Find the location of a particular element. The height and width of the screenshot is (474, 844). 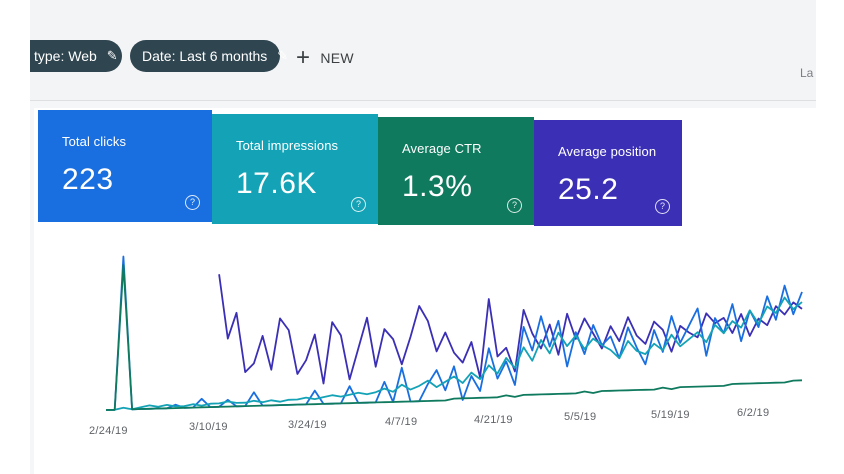

x-tick-label: 2/24/19 is located at coordinates (108, 431).